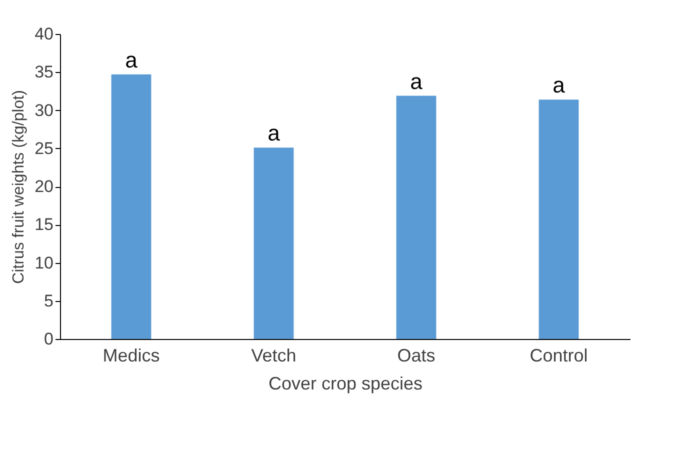 The image size is (688, 450). What do you see at coordinates (559, 356) in the screenshot?
I see `x-tick-label: Control` at bounding box center [559, 356].